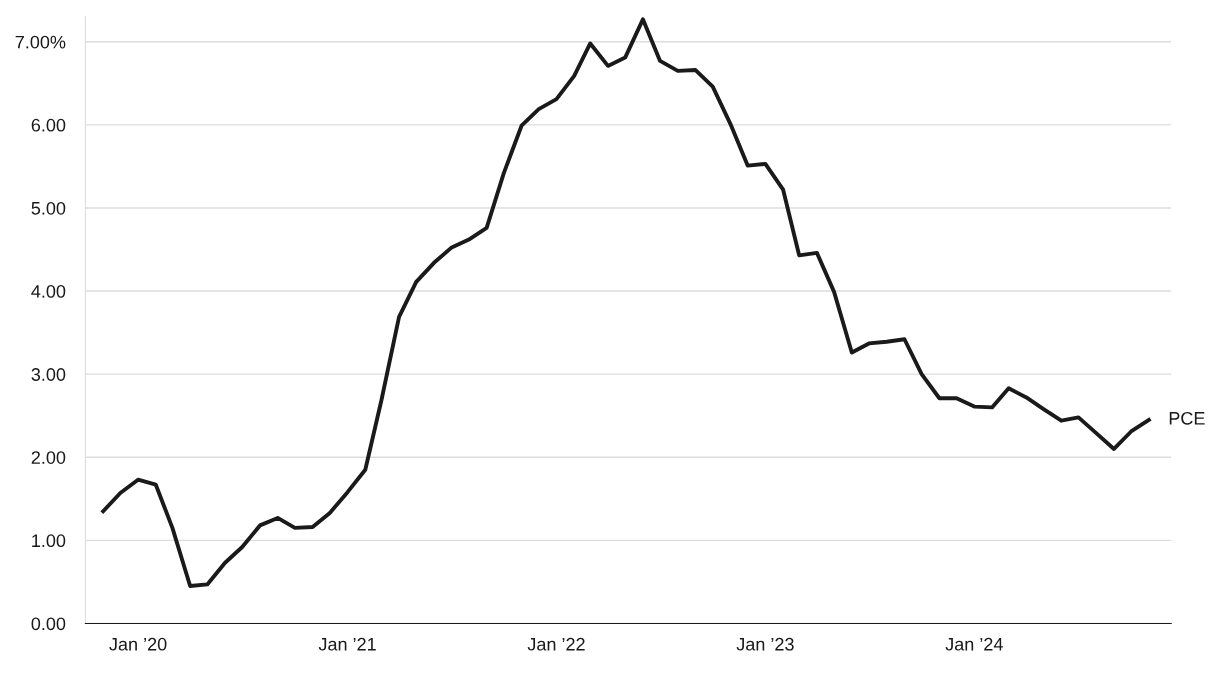  What do you see at coordinates (48, 457) in the screenshot?
I see `y-tick-label: 2.00` at bounding box center [48, 457].